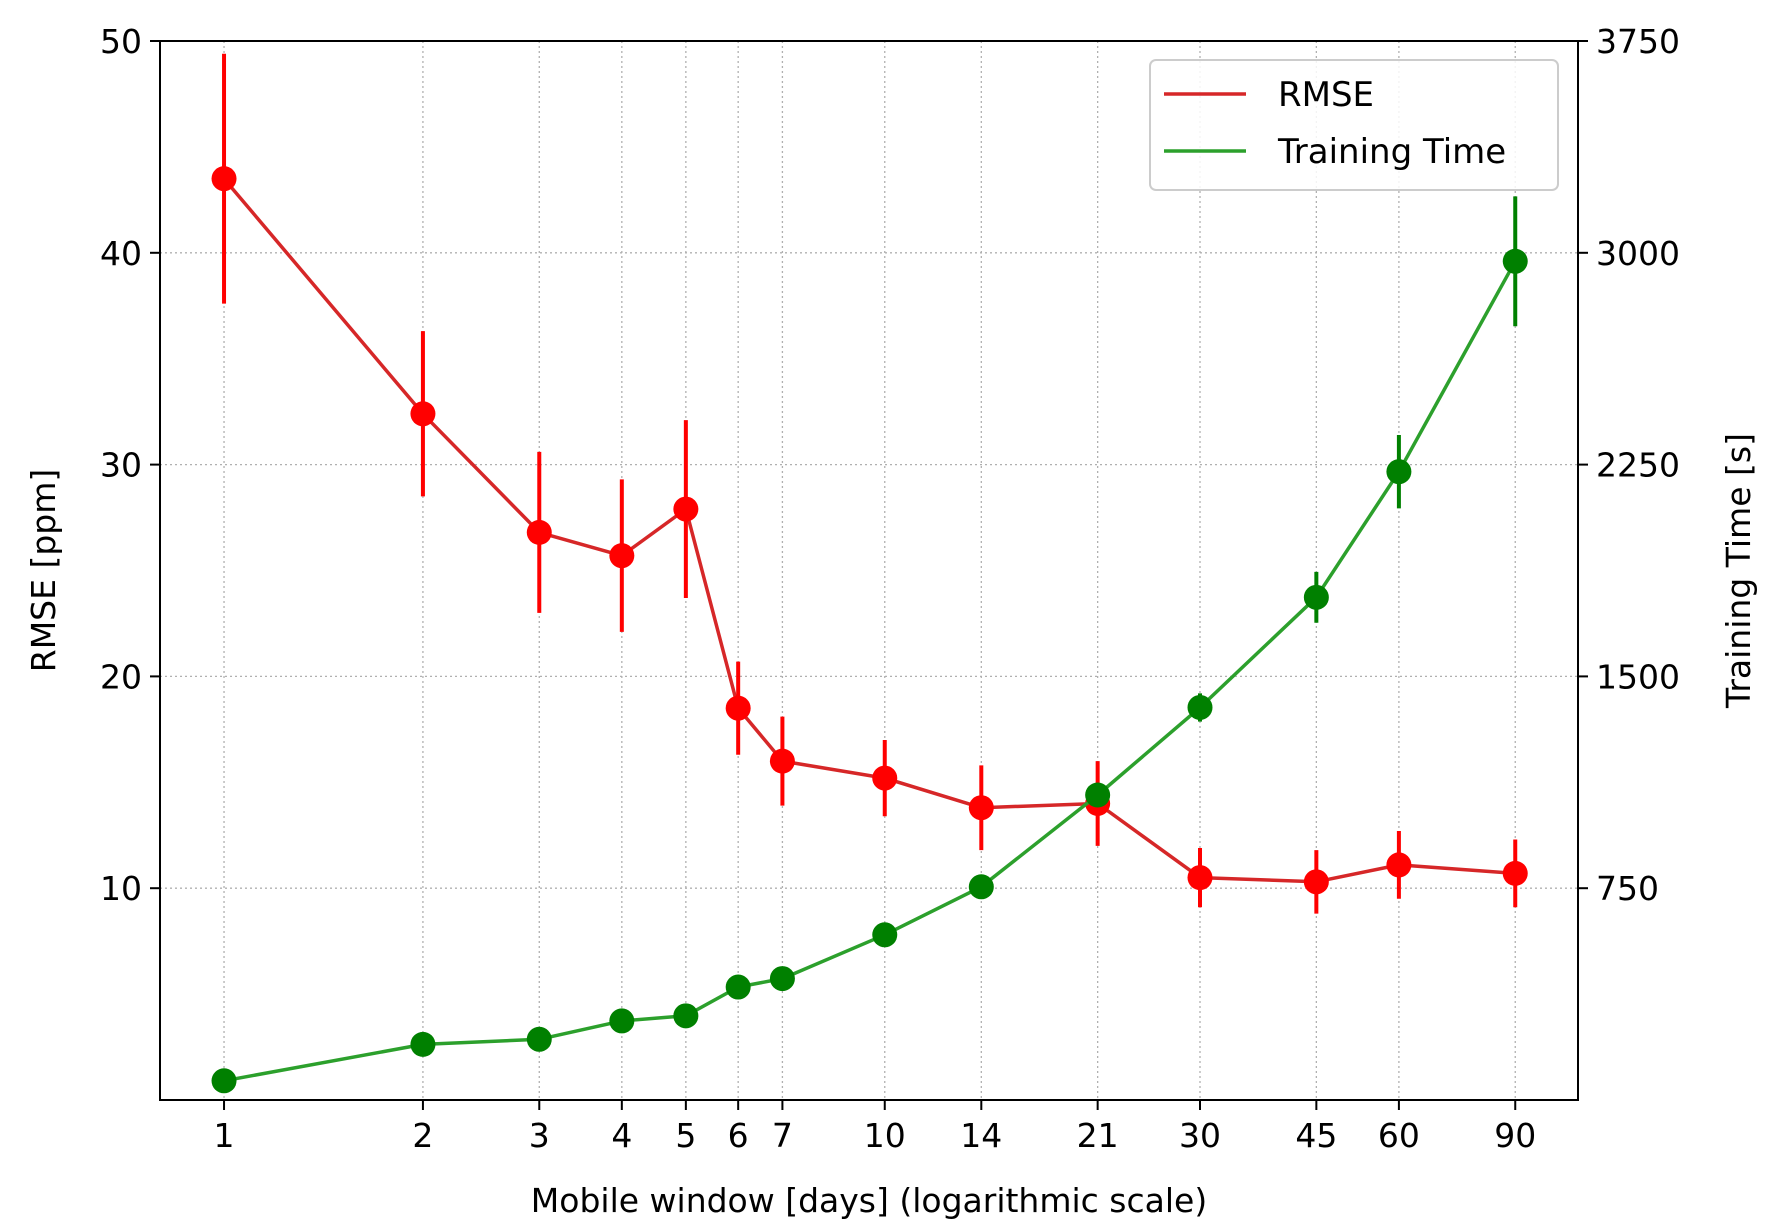 Image resolution: width=1776 pixels, height=1230 pixels. Describe the element at coordinates (1638, 676) in the screenshot. I see `y-right-tick-label: 1500` at that location.